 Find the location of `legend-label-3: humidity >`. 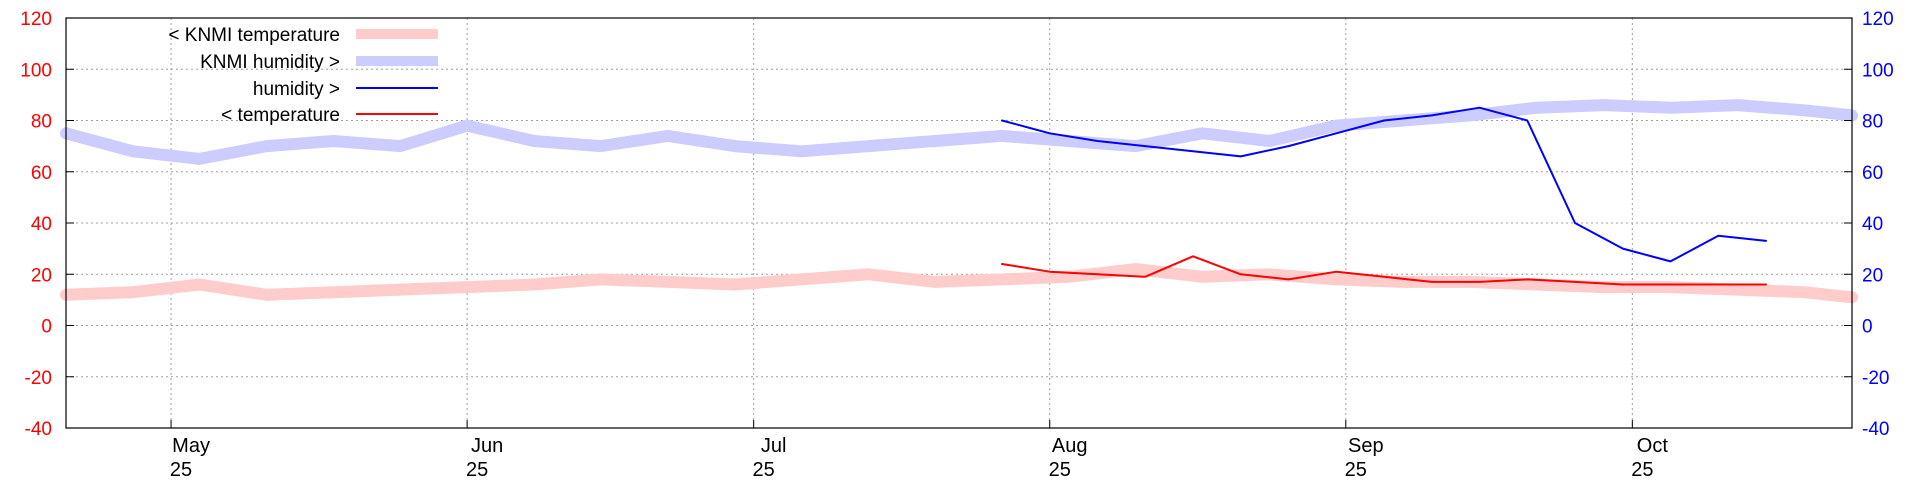

legend-label-3: humidity > is located at coordinates (296, 89).